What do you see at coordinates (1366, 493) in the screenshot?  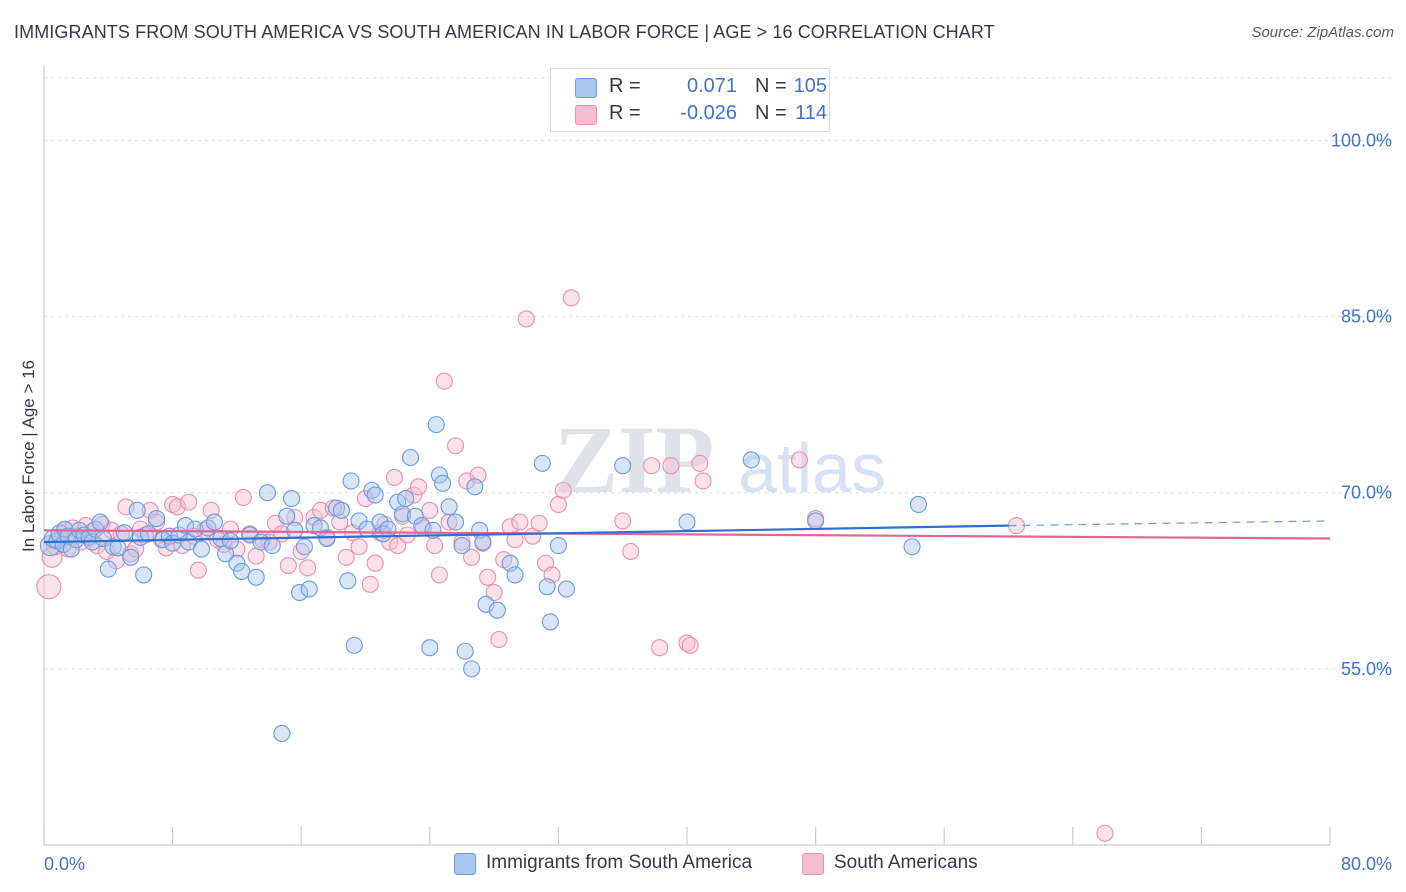 I see `y-tick-label: 70.0%` at bounding box center [1366, 493].